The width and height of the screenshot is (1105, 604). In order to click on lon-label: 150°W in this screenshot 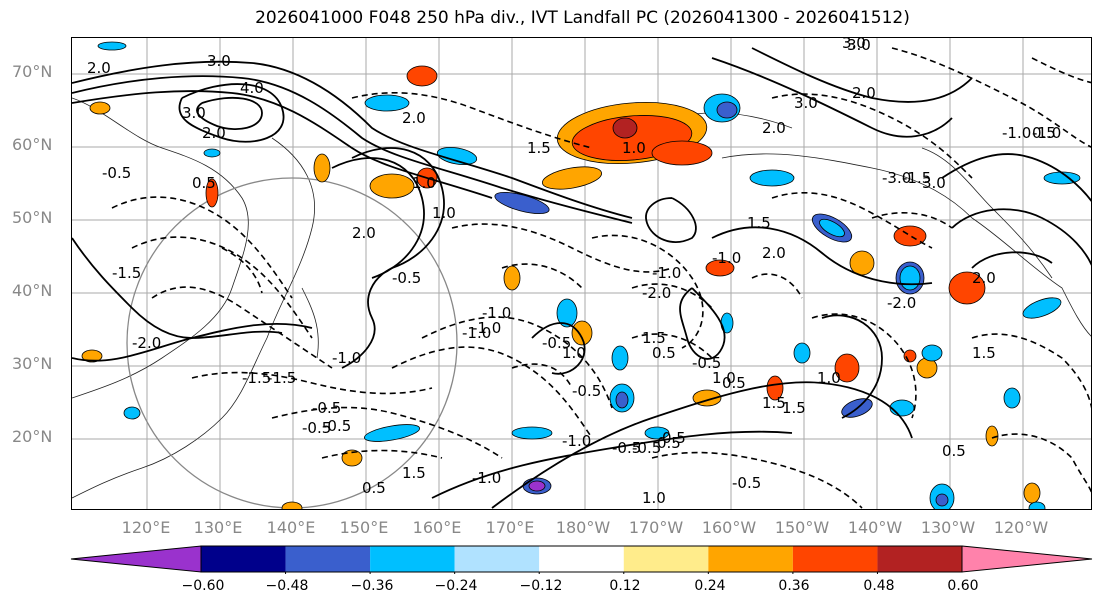, I will do `click(802, 527)`.